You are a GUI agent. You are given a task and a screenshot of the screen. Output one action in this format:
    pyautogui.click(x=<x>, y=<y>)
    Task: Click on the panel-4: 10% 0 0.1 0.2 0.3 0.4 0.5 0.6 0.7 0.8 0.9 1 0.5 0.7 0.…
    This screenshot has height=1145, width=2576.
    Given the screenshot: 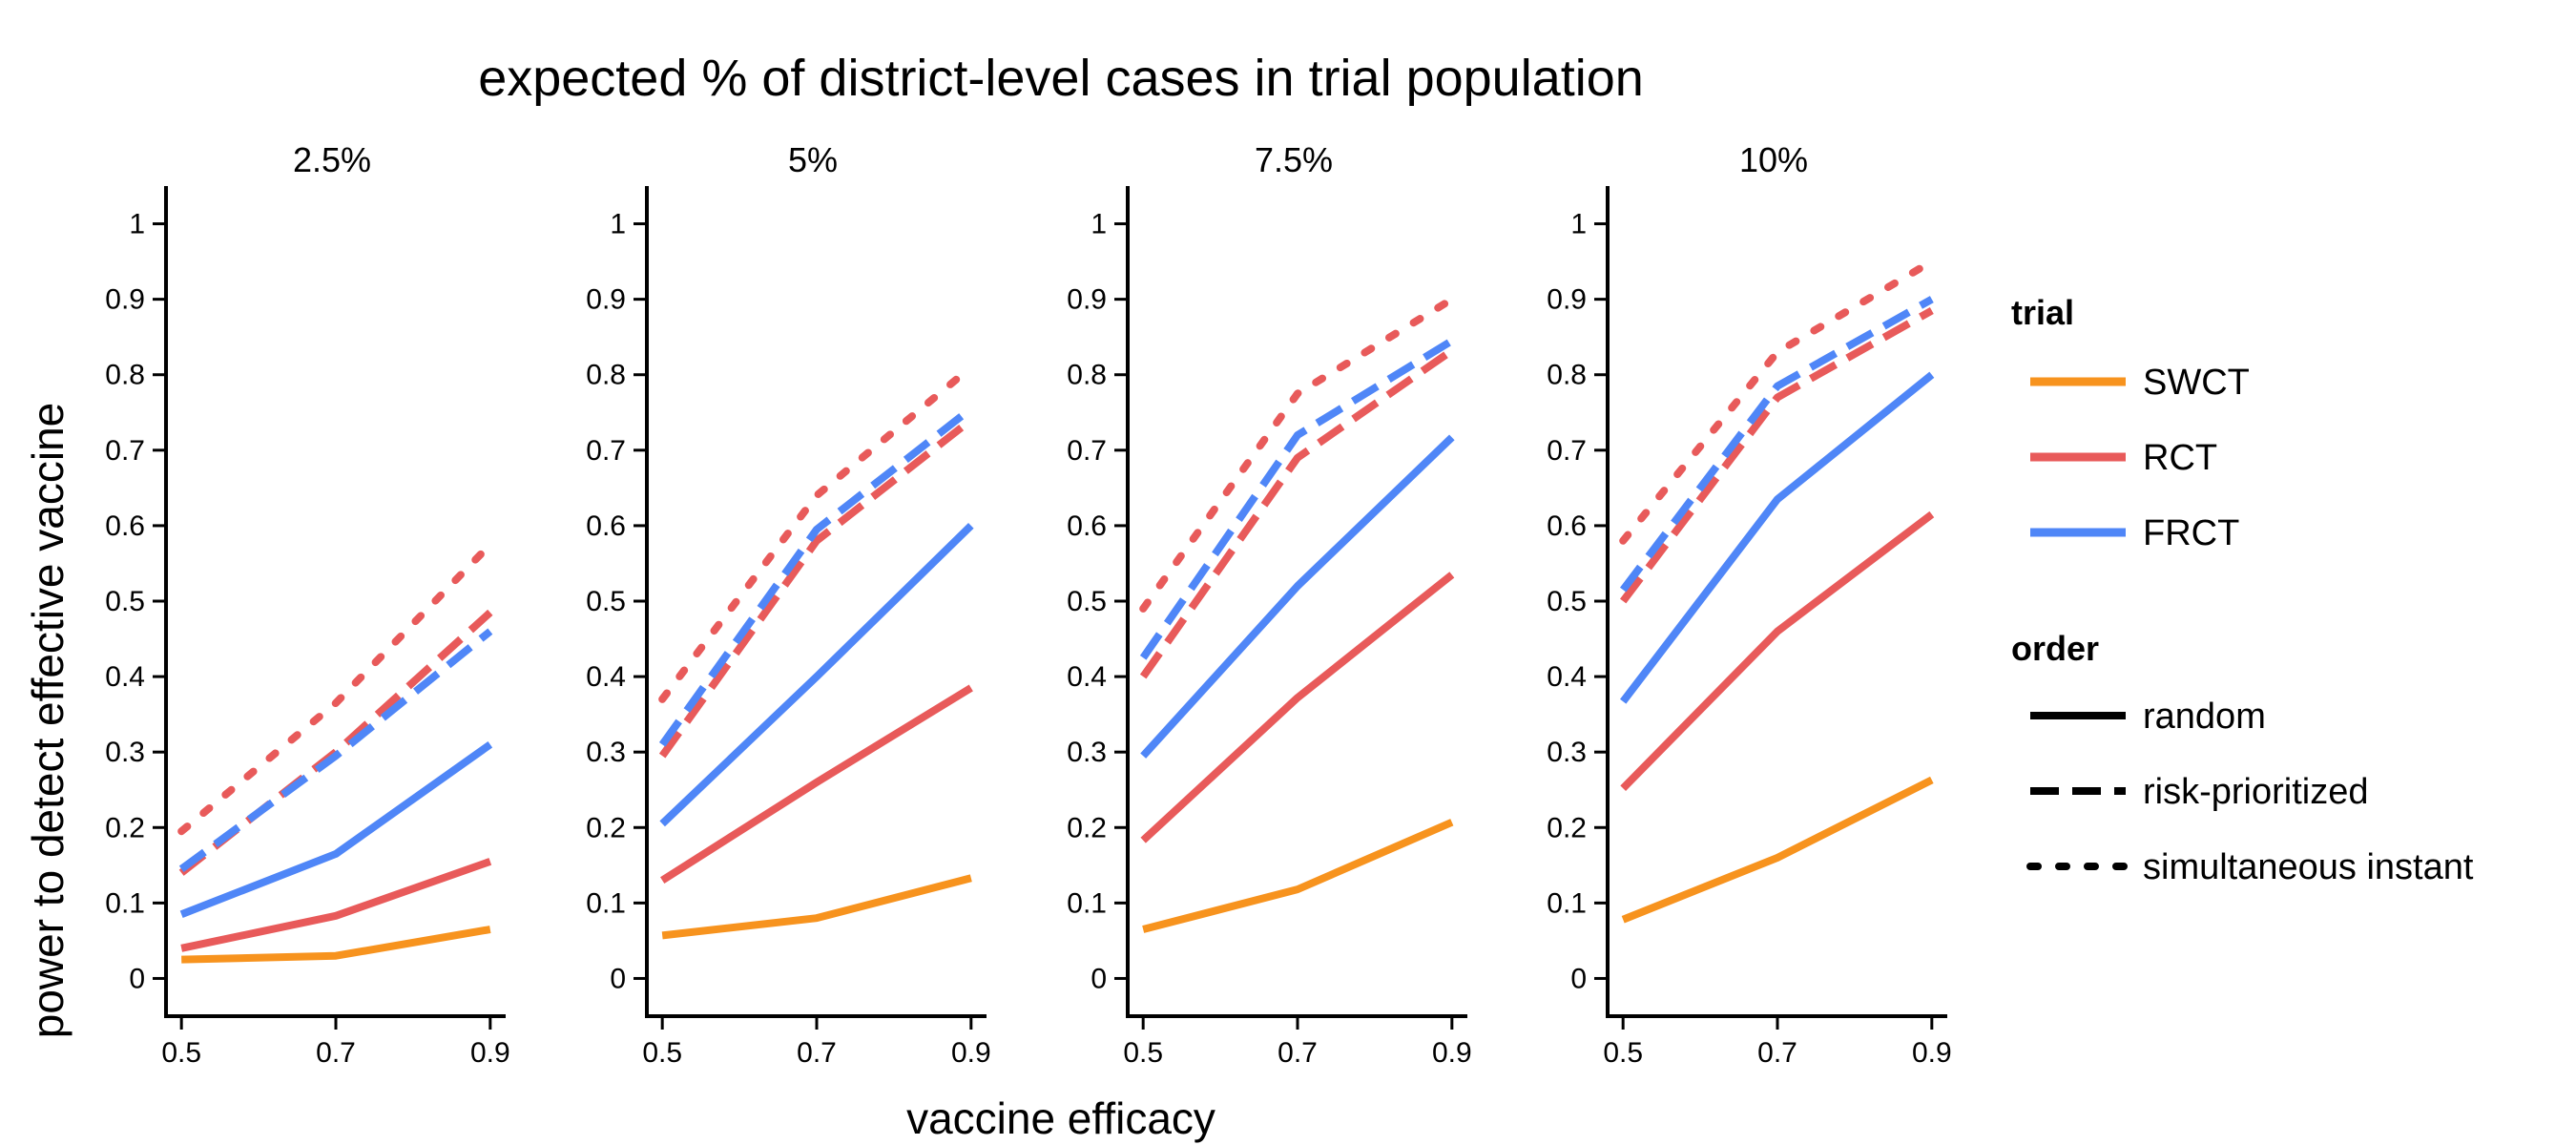 What is the action you would take?
    pyautogui.click(x=1749, y=604)
    